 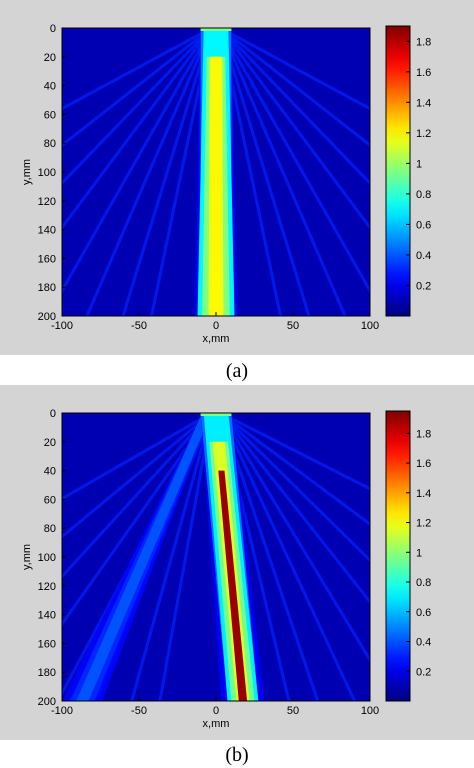 I want to click on side-lobe, so click(x=144, y=557).